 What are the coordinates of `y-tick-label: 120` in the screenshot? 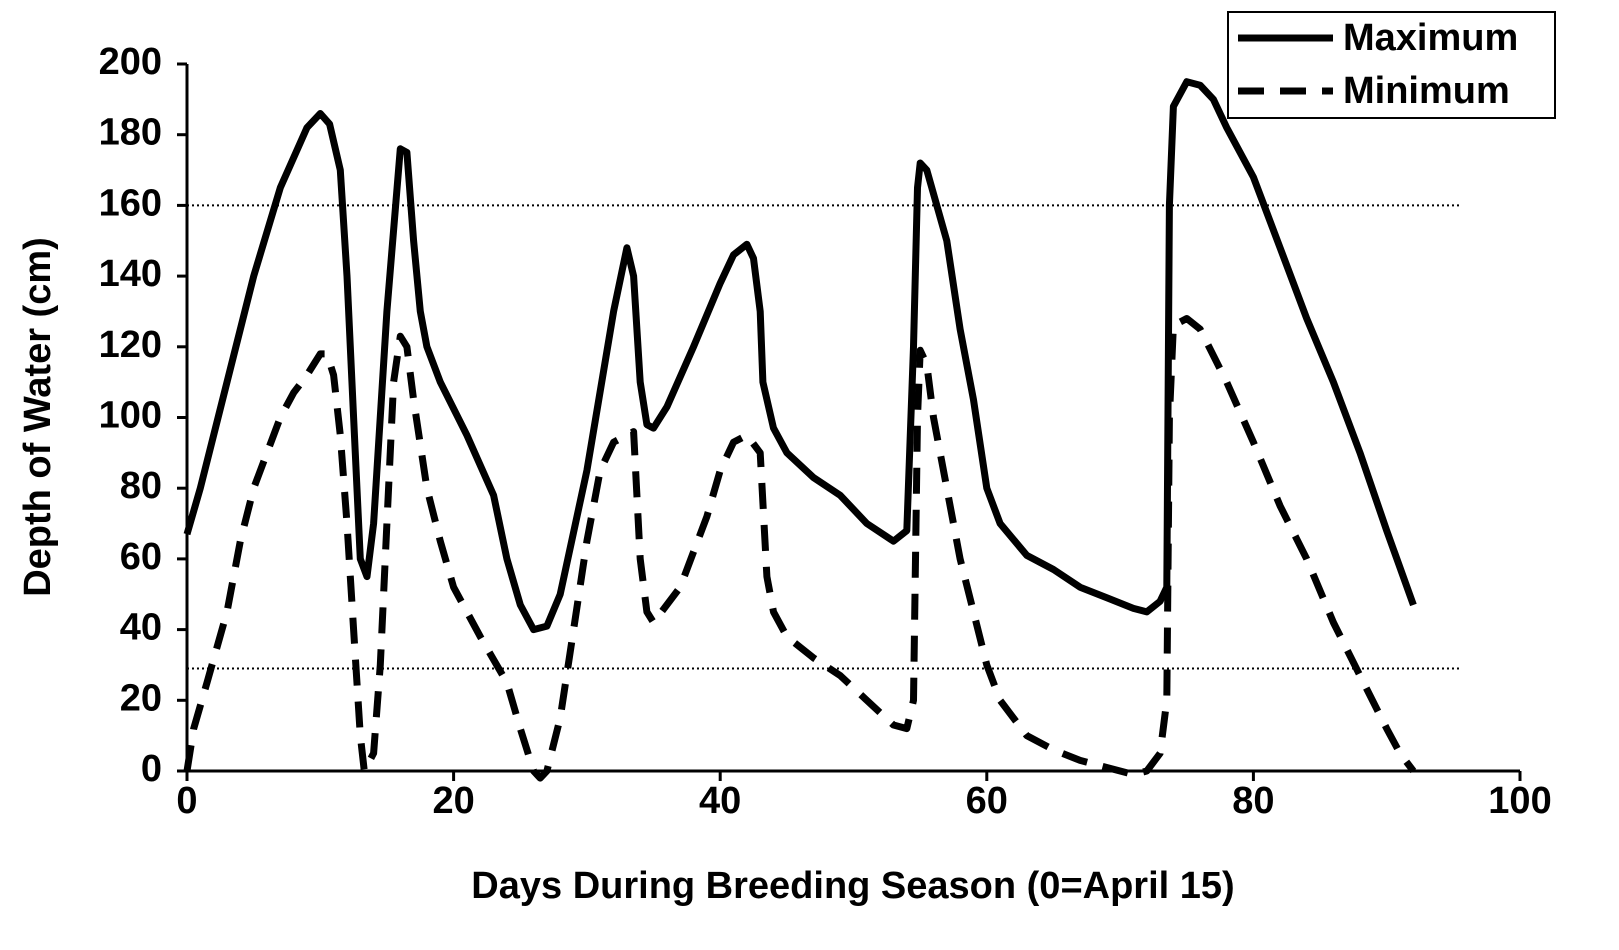 It's located at (130, 345).